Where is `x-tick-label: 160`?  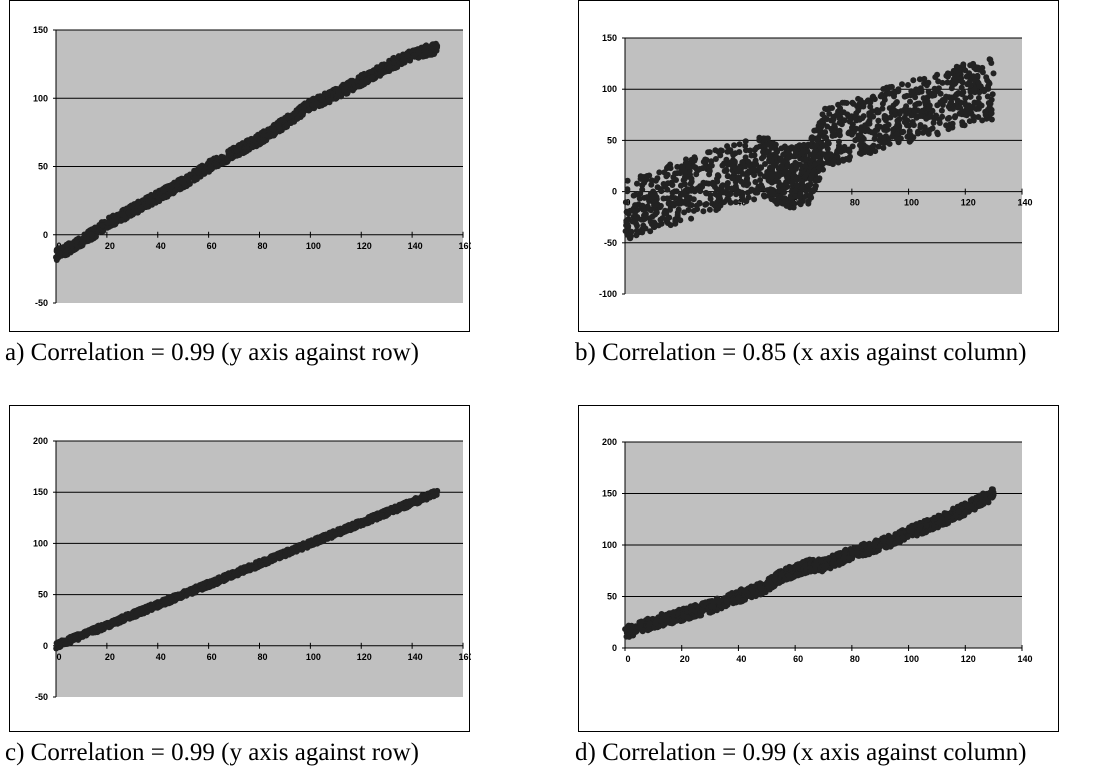 x-tick-label: 160 is located at coordinates (464, 246).